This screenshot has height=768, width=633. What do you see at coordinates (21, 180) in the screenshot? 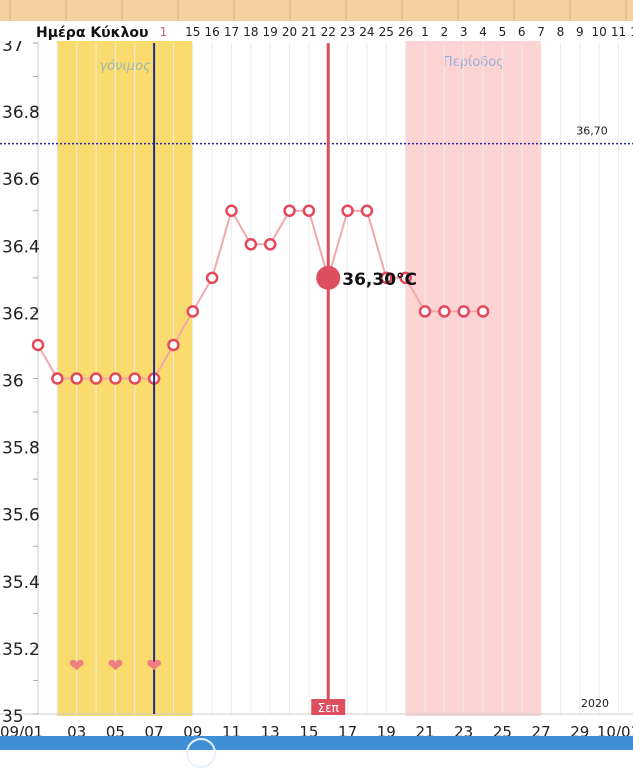
I see `y-tick-label: 36.6` at bounding box center [21, 180].